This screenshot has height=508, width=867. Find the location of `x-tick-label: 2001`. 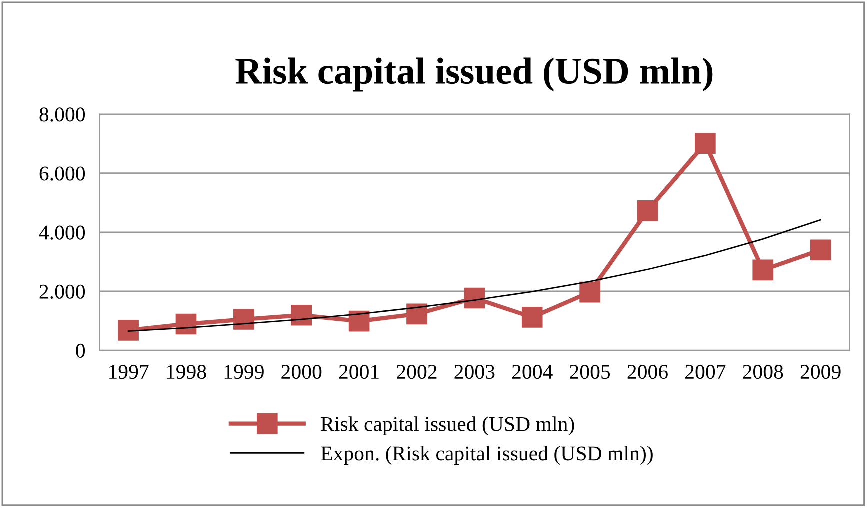

x-tick-label: 2001 is located at coordinates (359, 372).